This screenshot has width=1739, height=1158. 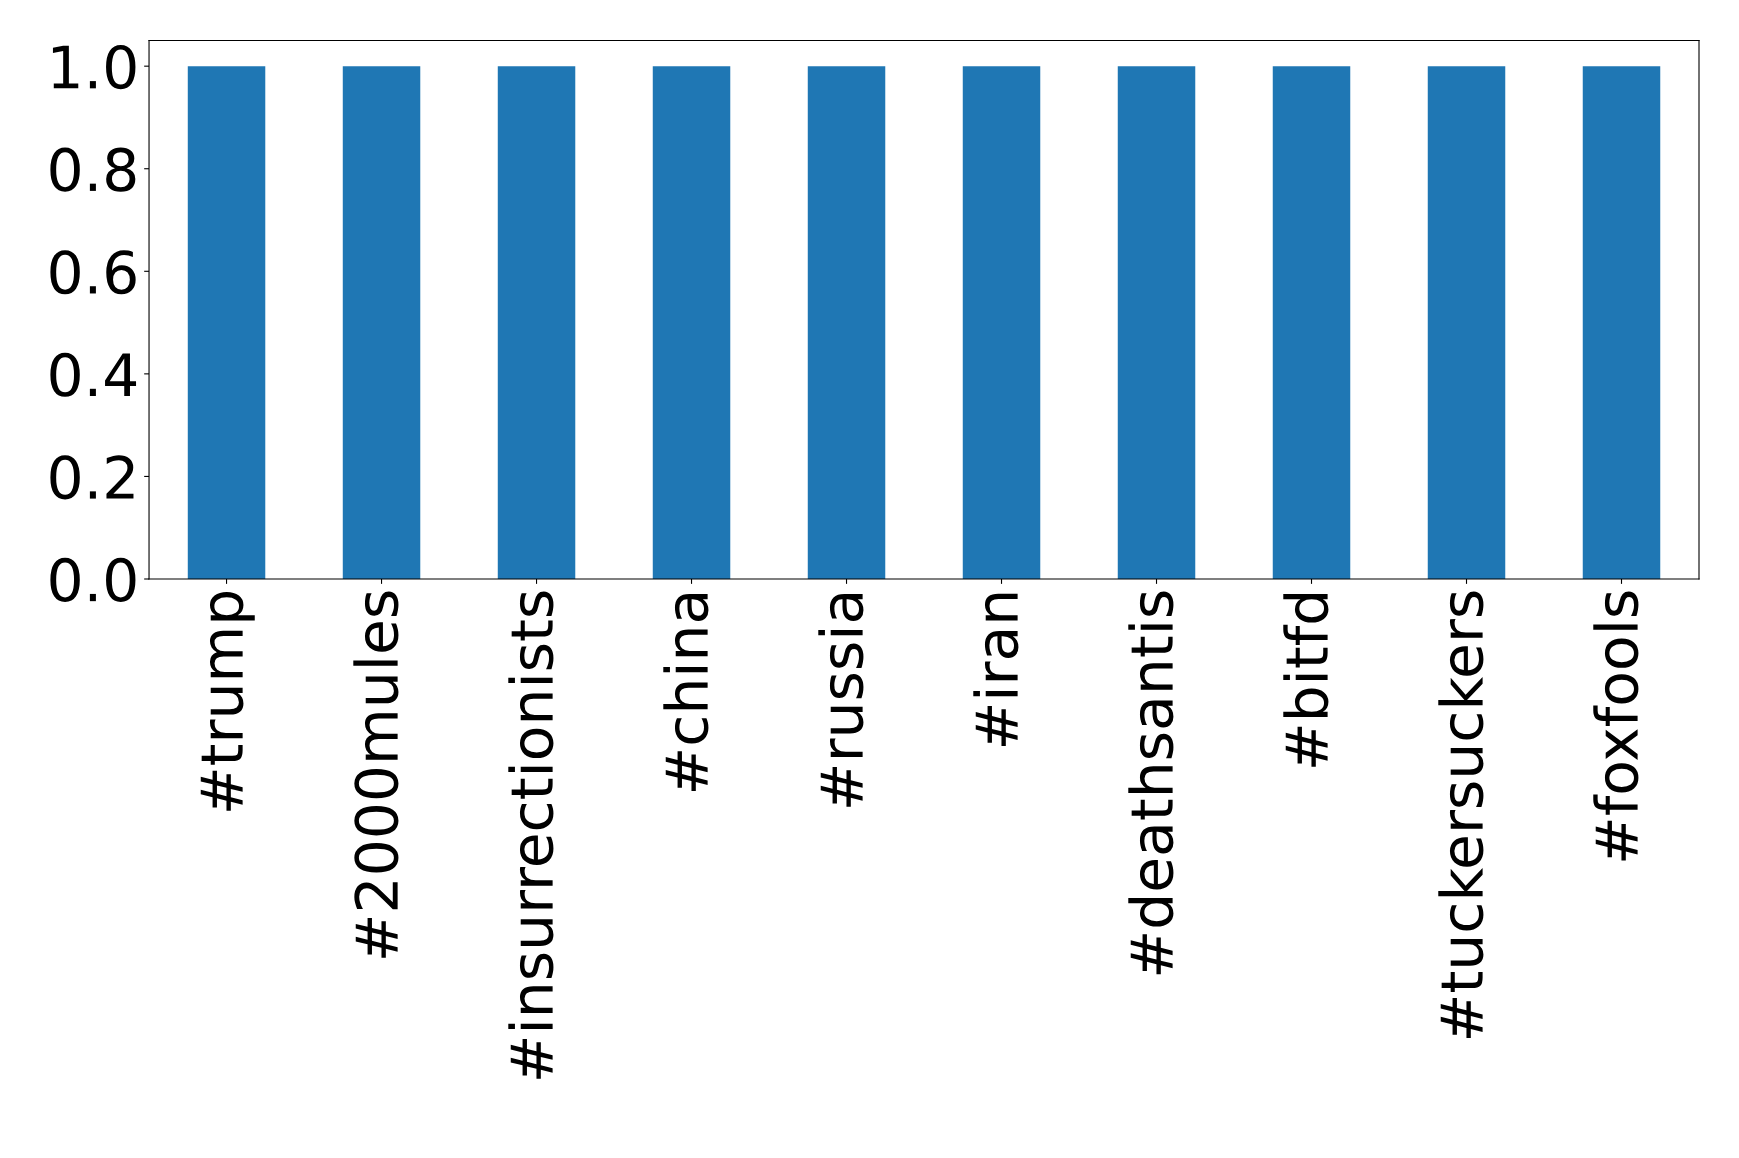 I want to click on y-tick-label: 0.0, so click(x=93, y=579).